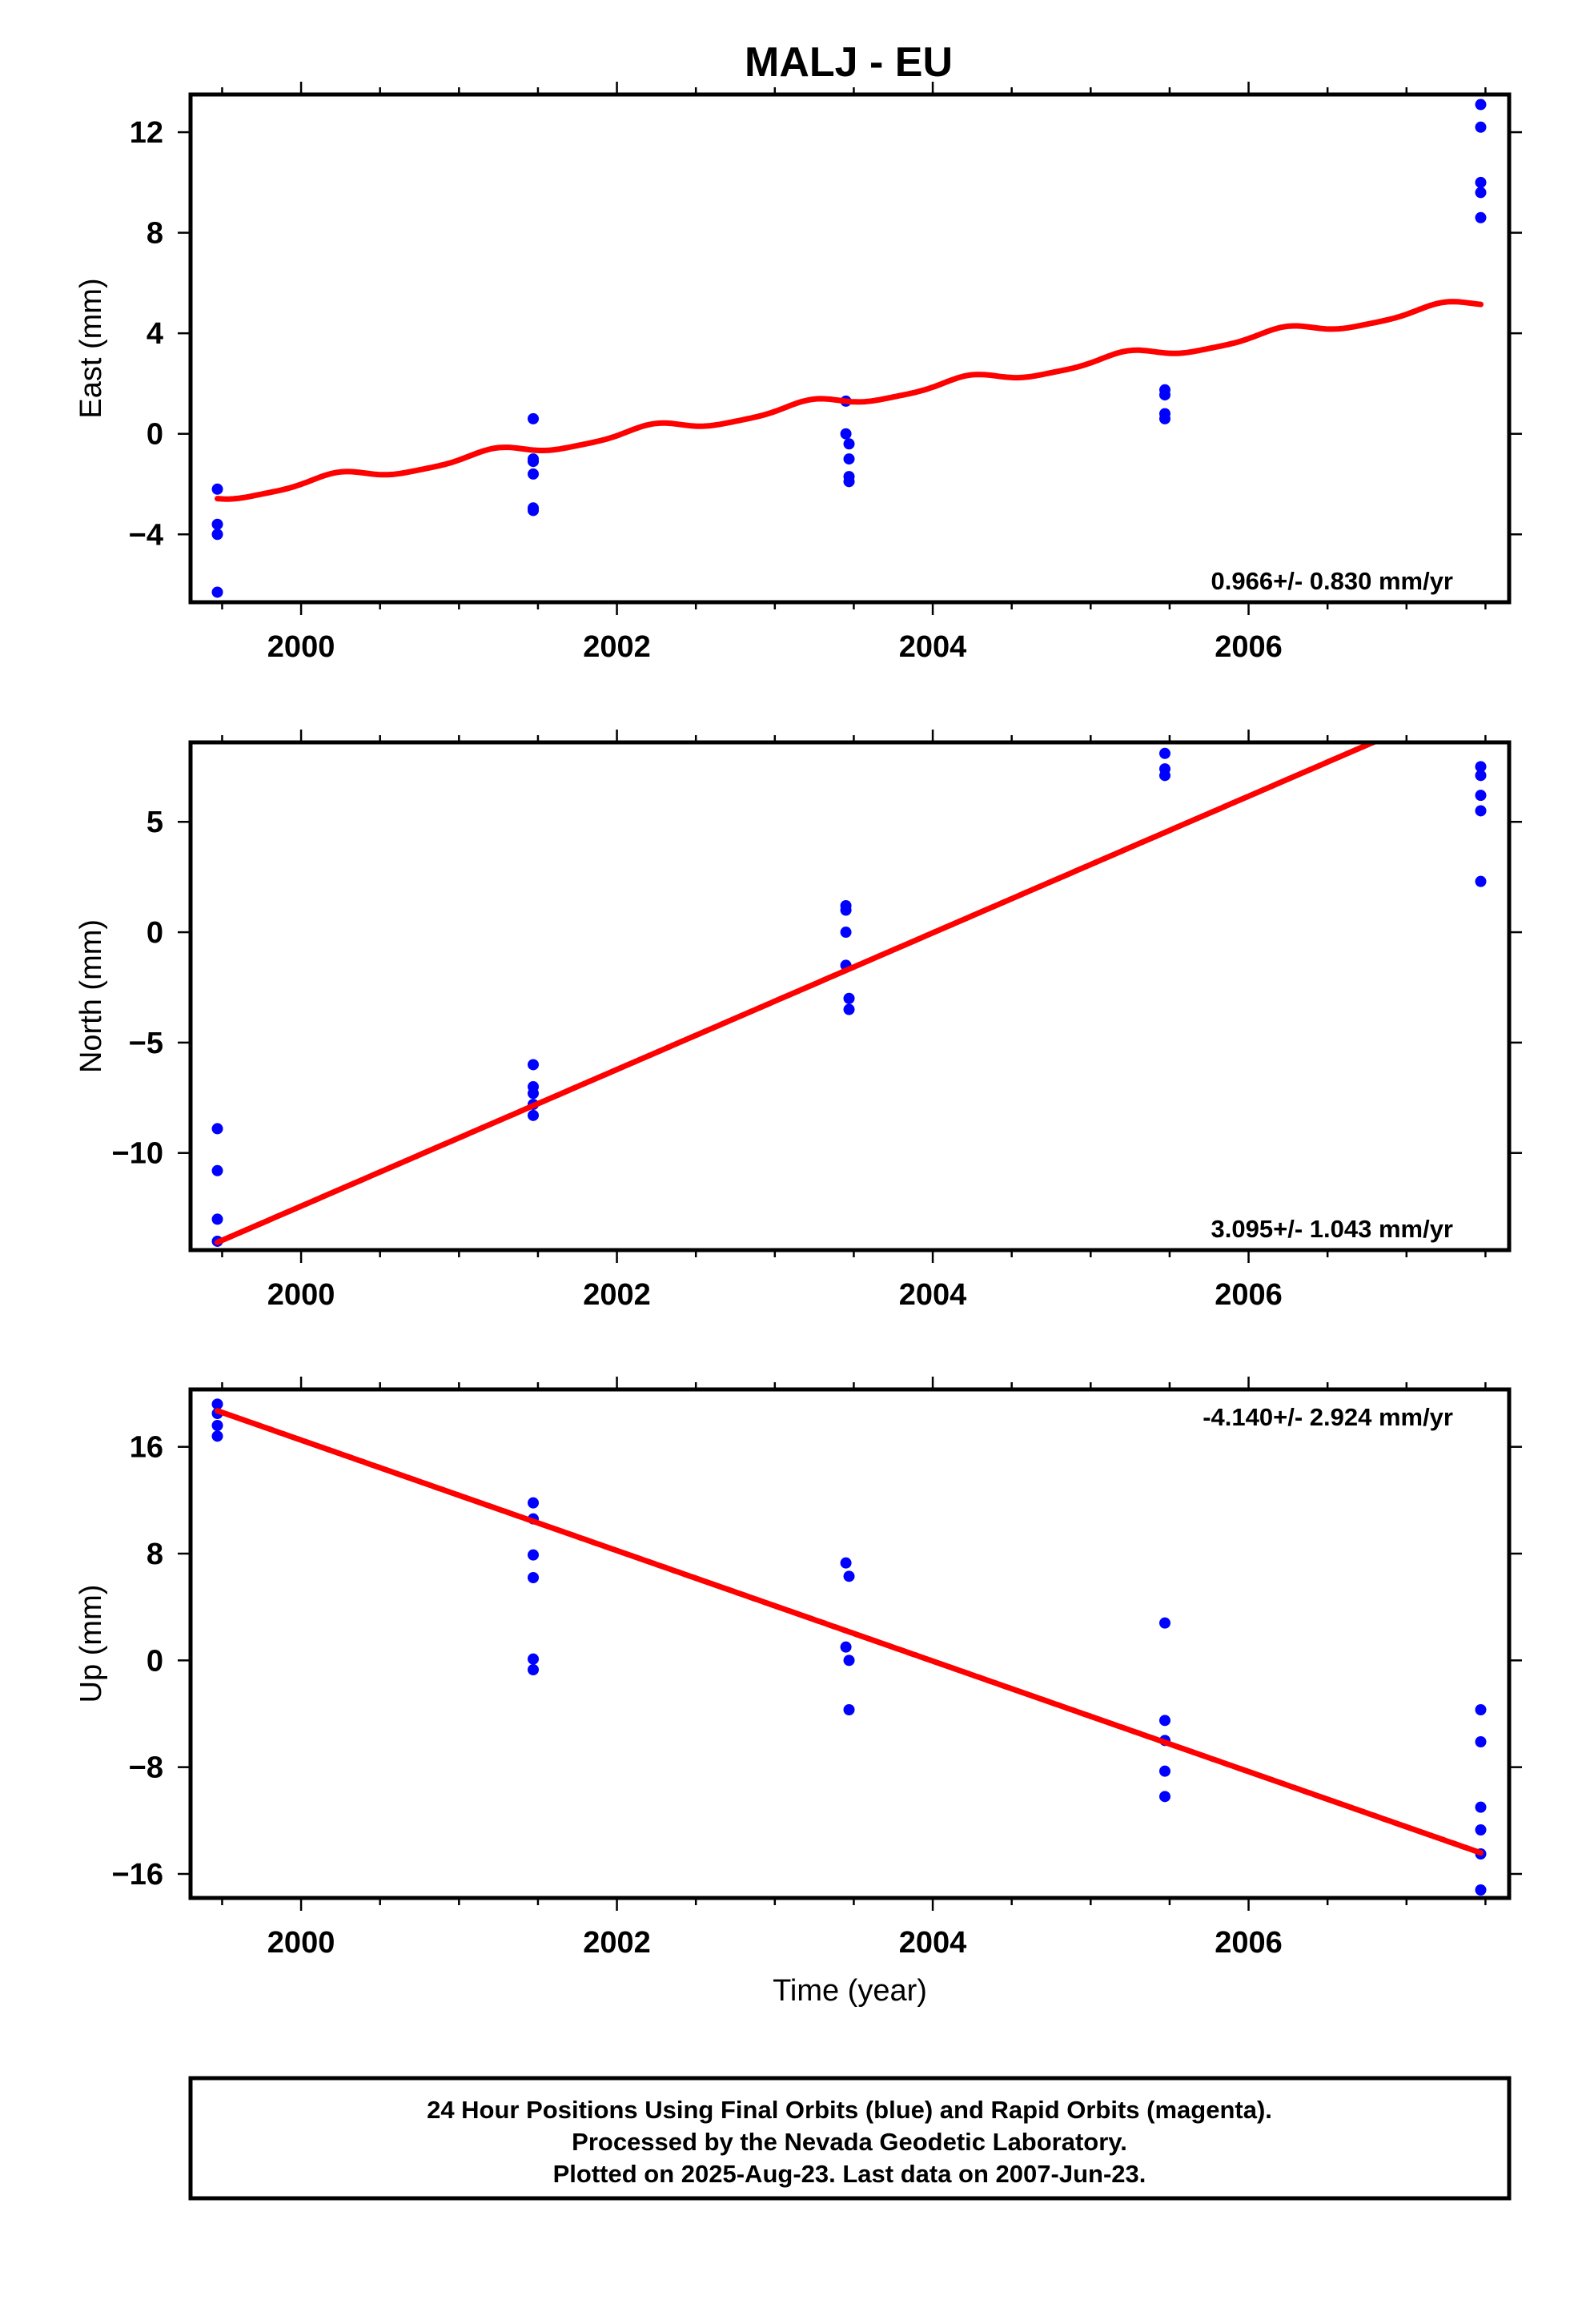 The image size is (1582, 2324). I want to click on up-x-tick-label: 2004, so click(933, 1943).